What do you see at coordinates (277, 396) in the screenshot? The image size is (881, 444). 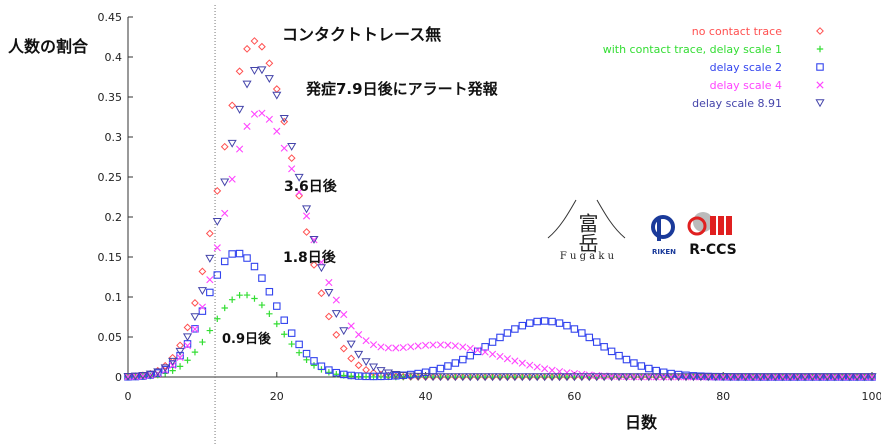 I see `x-tick-label: 20` at bounding box center [277, 396].